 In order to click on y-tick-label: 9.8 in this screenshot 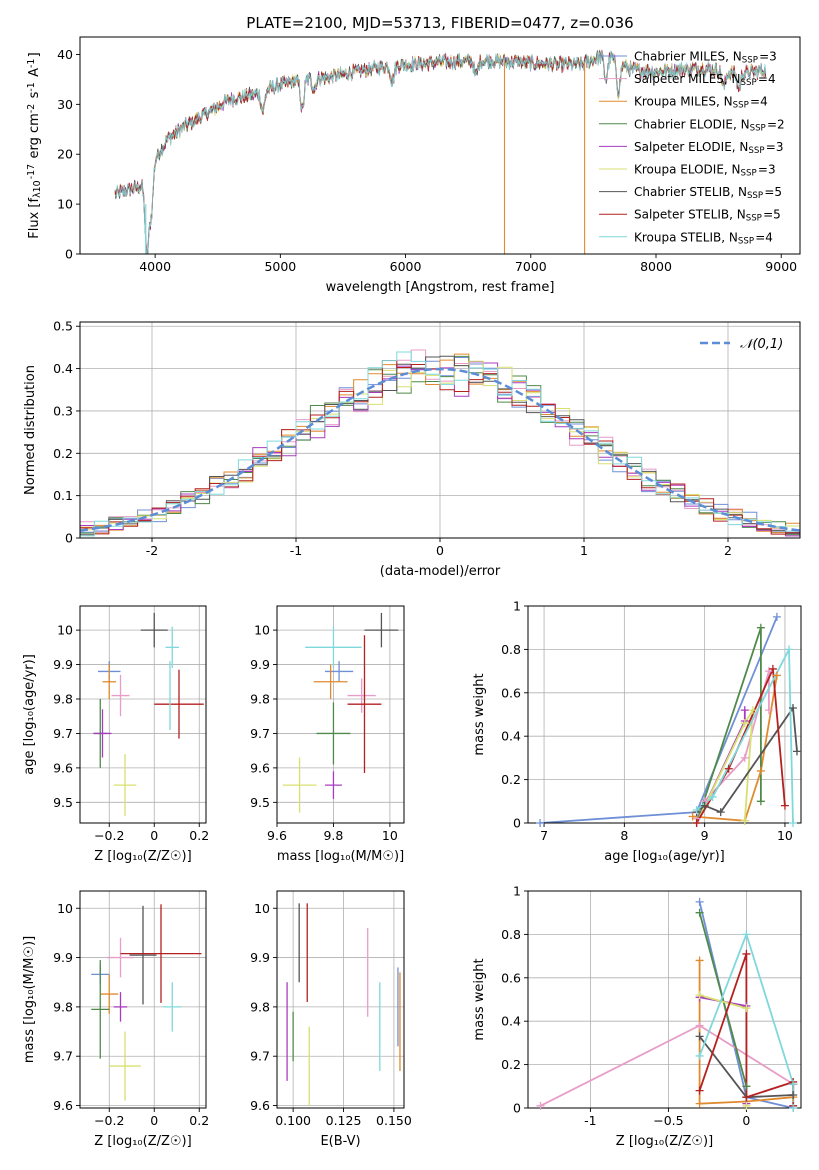, I will do `click(63, 1006)`.